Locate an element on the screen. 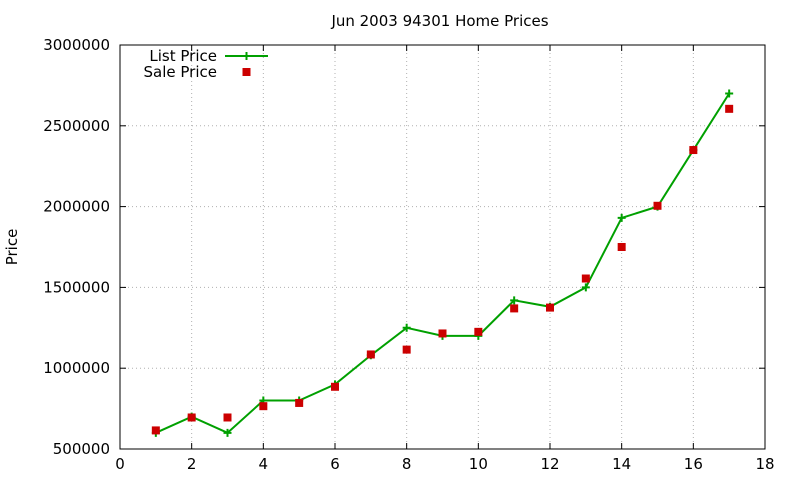  x-tick-label: 2 is located at coordinates (192, 464).